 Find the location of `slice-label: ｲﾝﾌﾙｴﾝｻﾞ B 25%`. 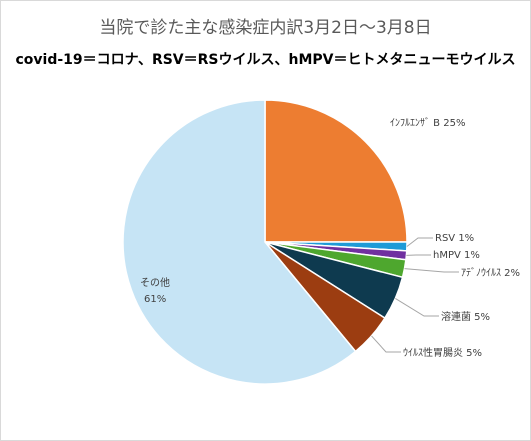

slice-label: ｲﾝﾌﾙｴﾝｻﾞ B 25% is located at coordinates (427, 123).